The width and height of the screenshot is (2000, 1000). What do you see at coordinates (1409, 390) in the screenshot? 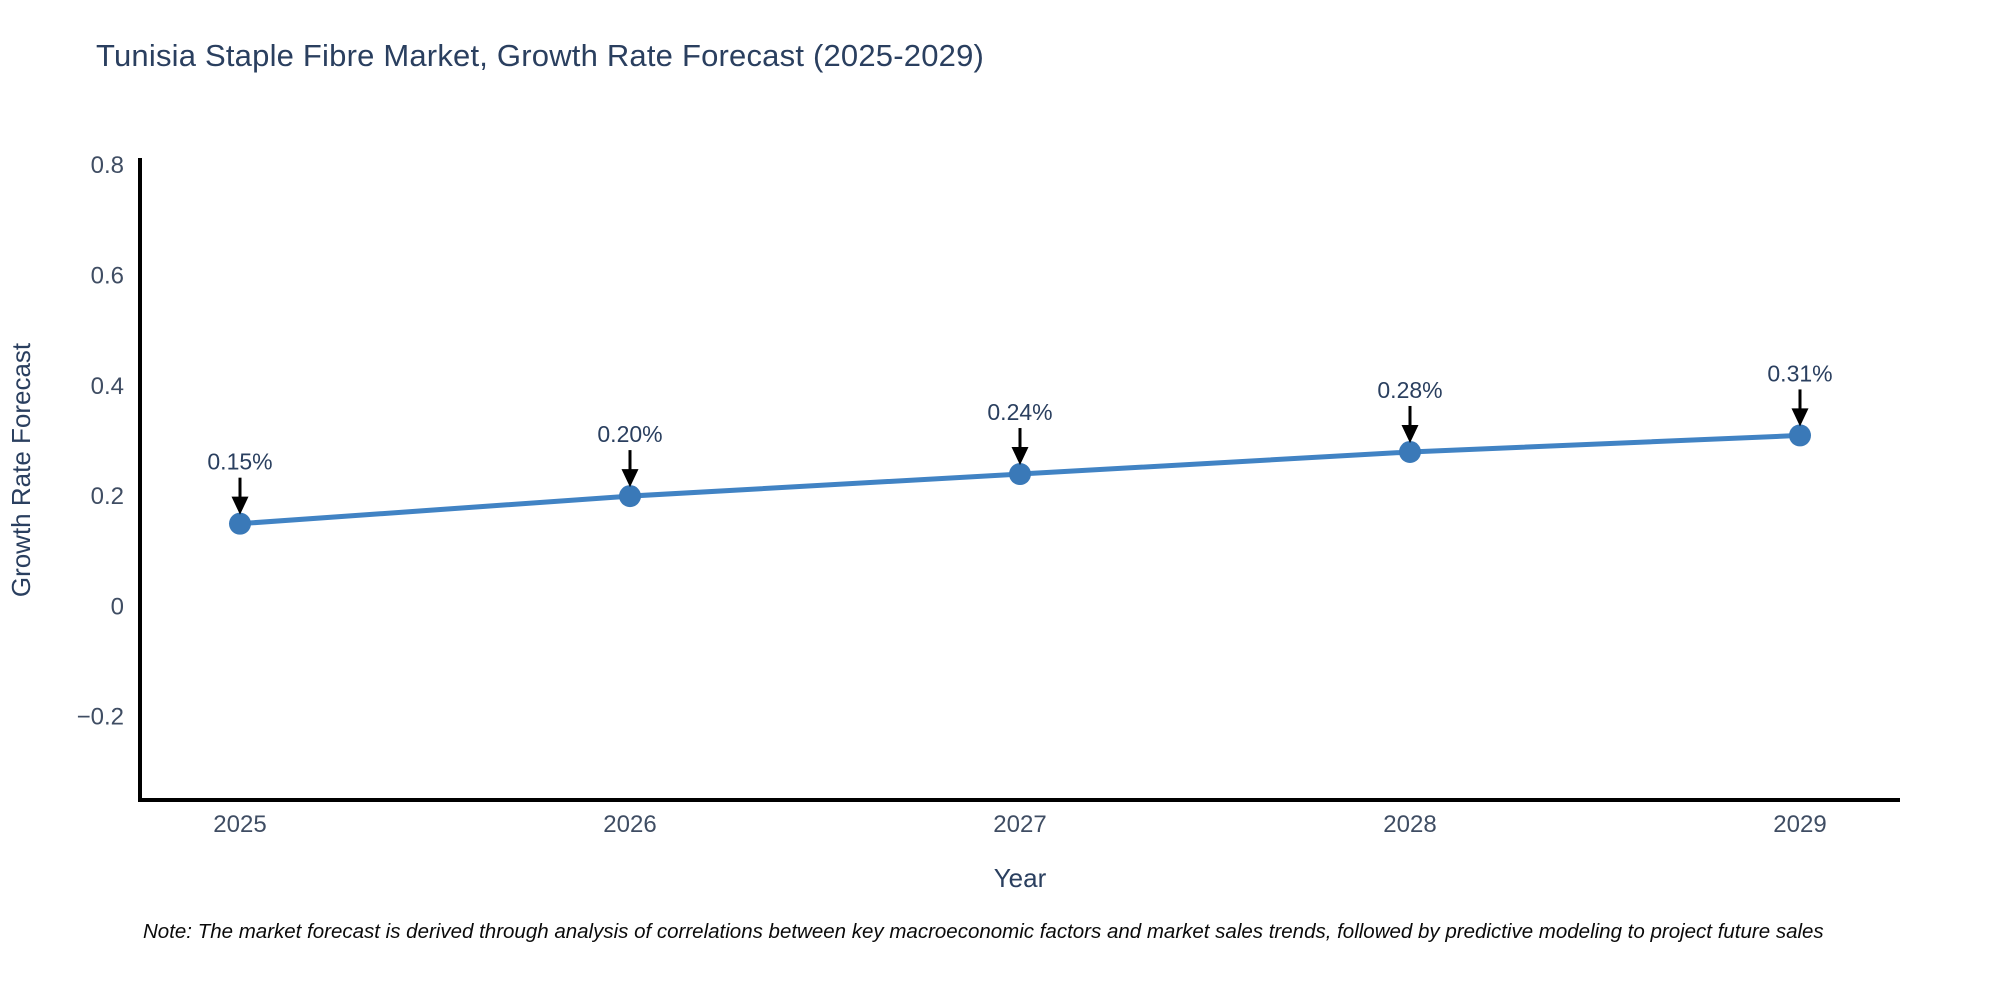
I see `annotation-label: 0.28%` at bounding box center [1409, 390].